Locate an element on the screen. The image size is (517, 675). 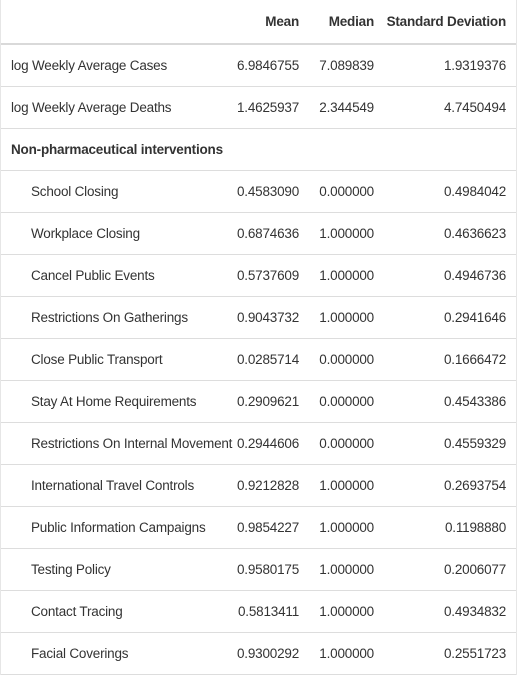
sd-cell: 0.4559329 is located at coordinates (450, 443).